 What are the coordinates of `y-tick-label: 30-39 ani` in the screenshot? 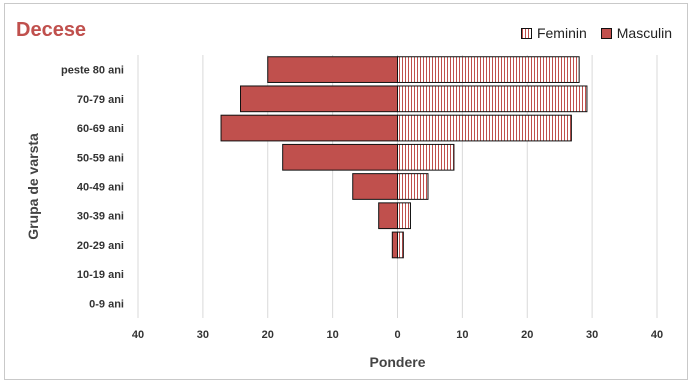 It's located at (100, 217).